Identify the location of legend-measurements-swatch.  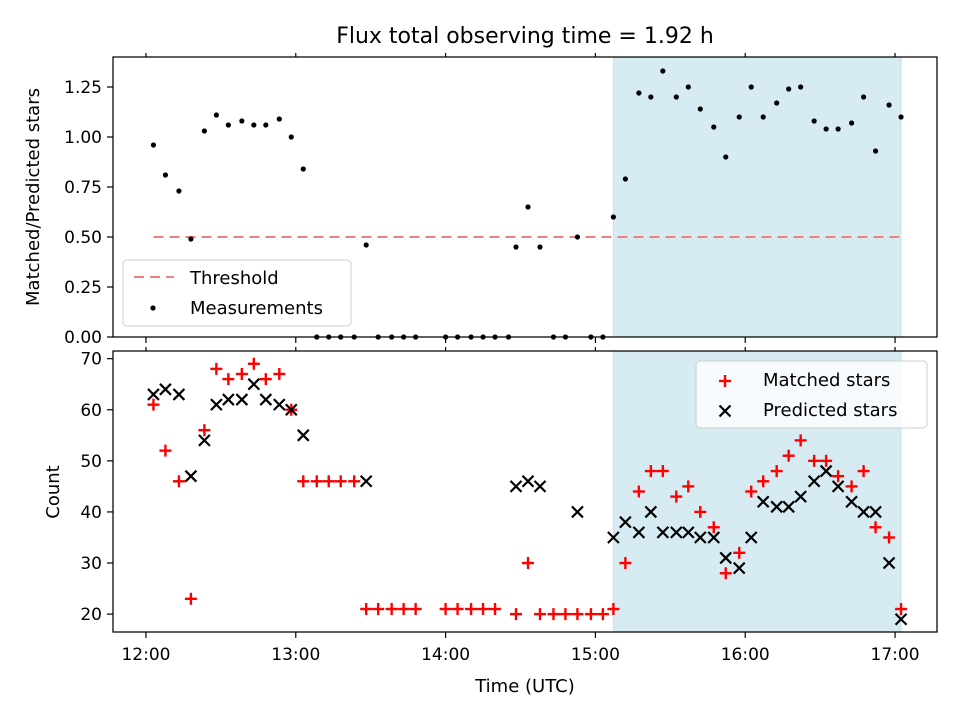
(153, 308).